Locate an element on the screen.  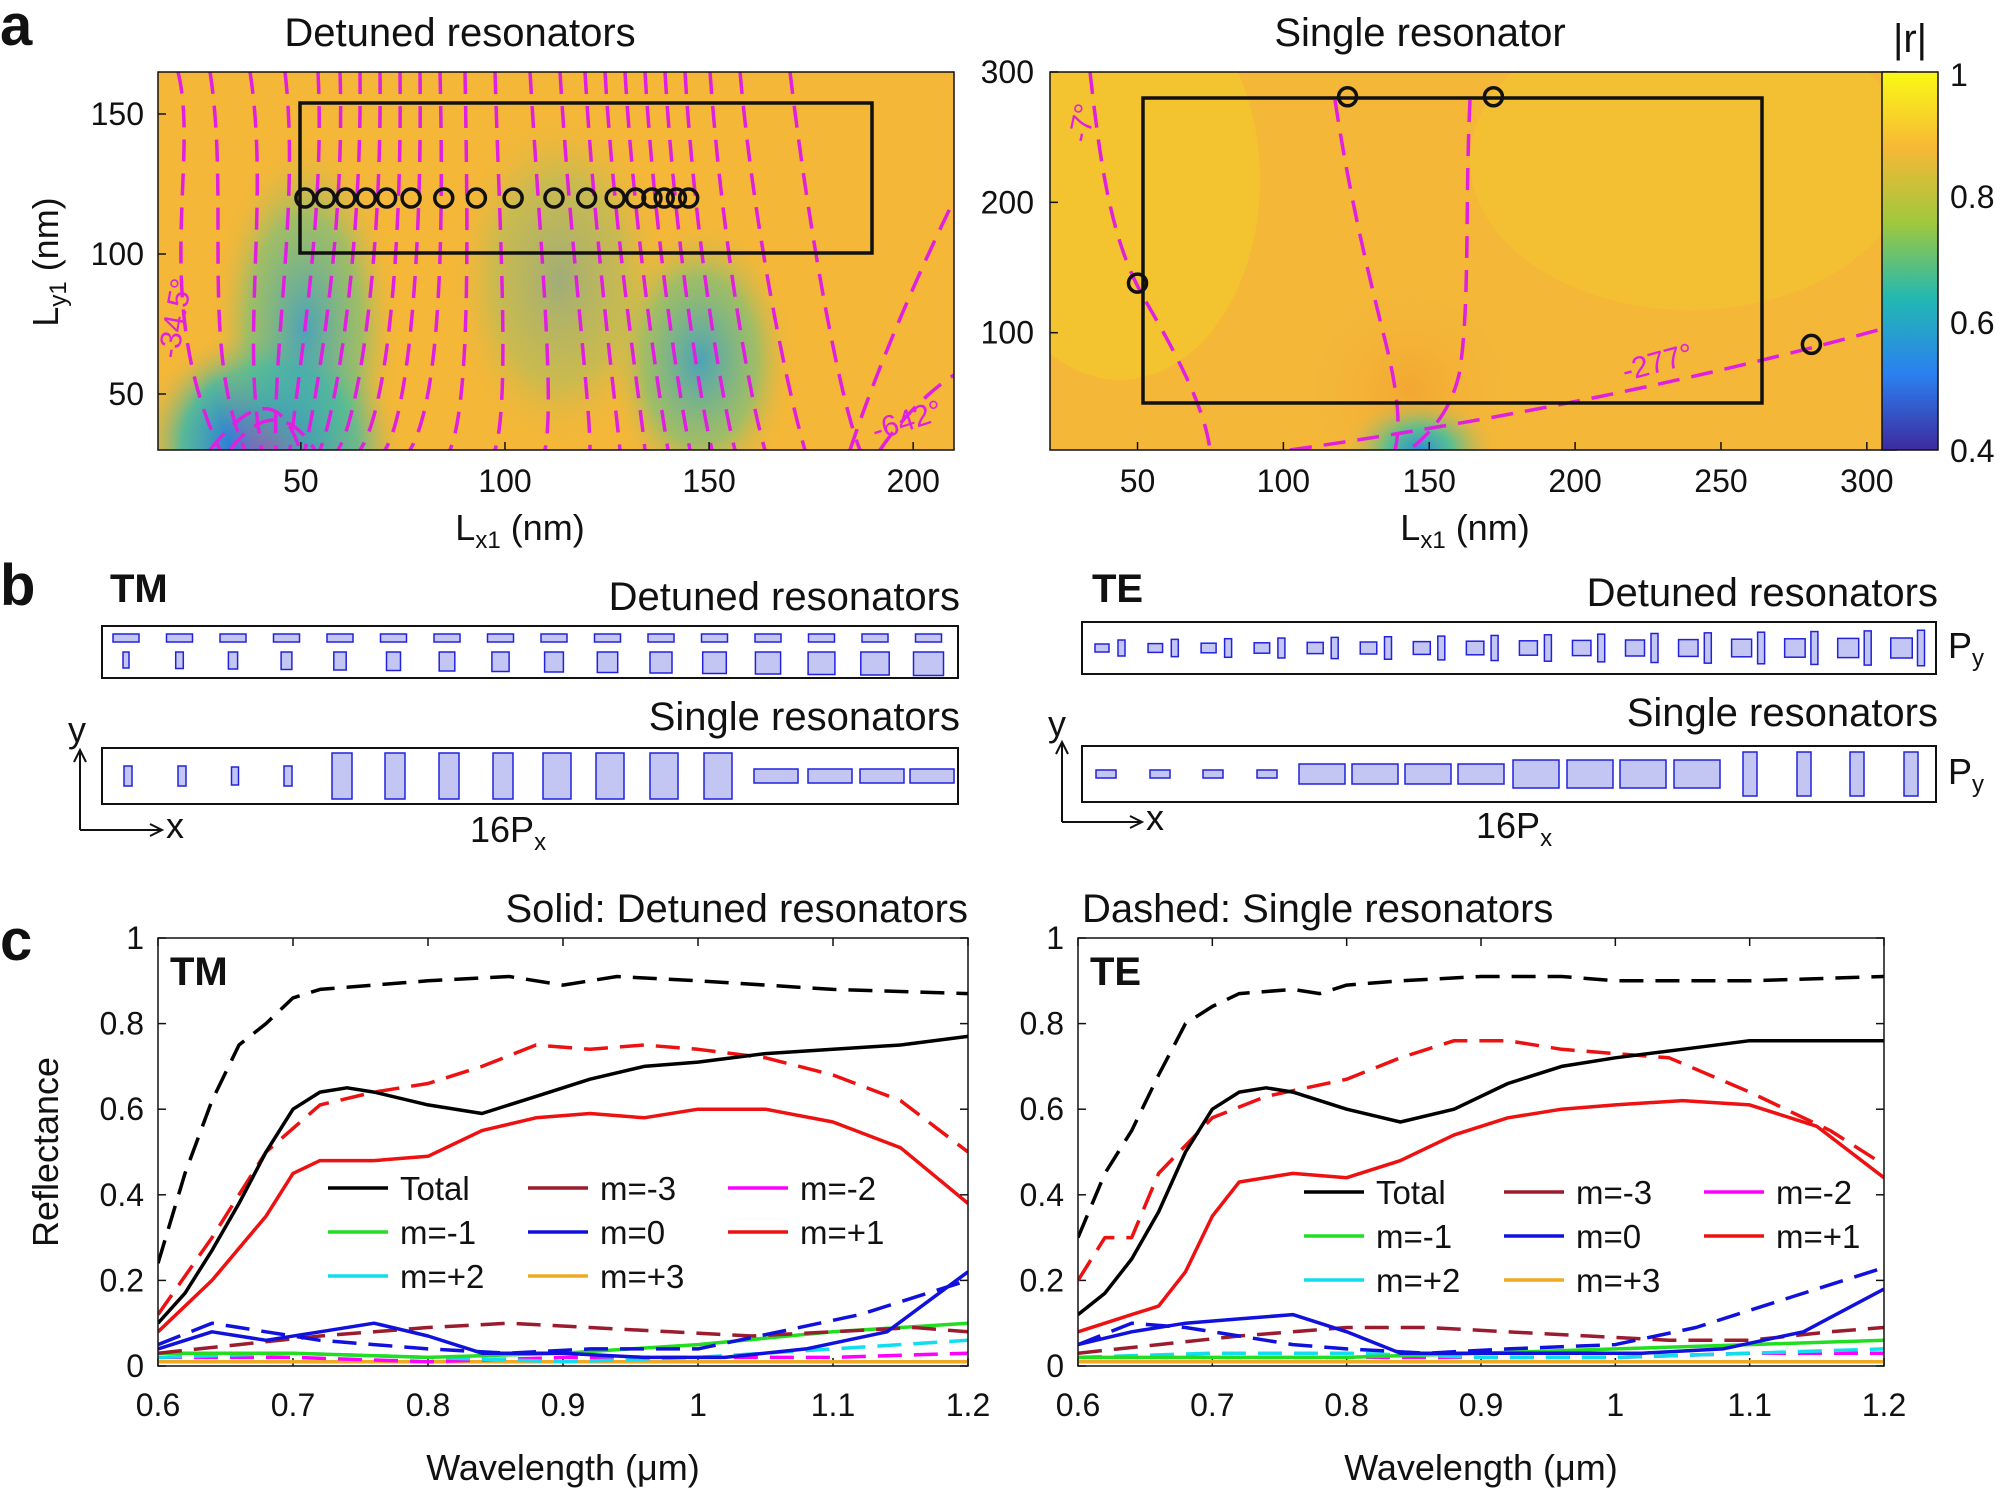
heatmap-right-marker is located at coordinates (1347, 97).